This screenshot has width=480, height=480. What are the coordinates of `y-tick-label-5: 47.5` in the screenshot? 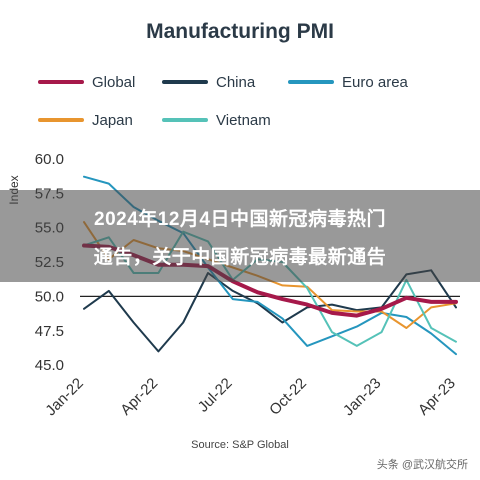 It's located at (49, 331).